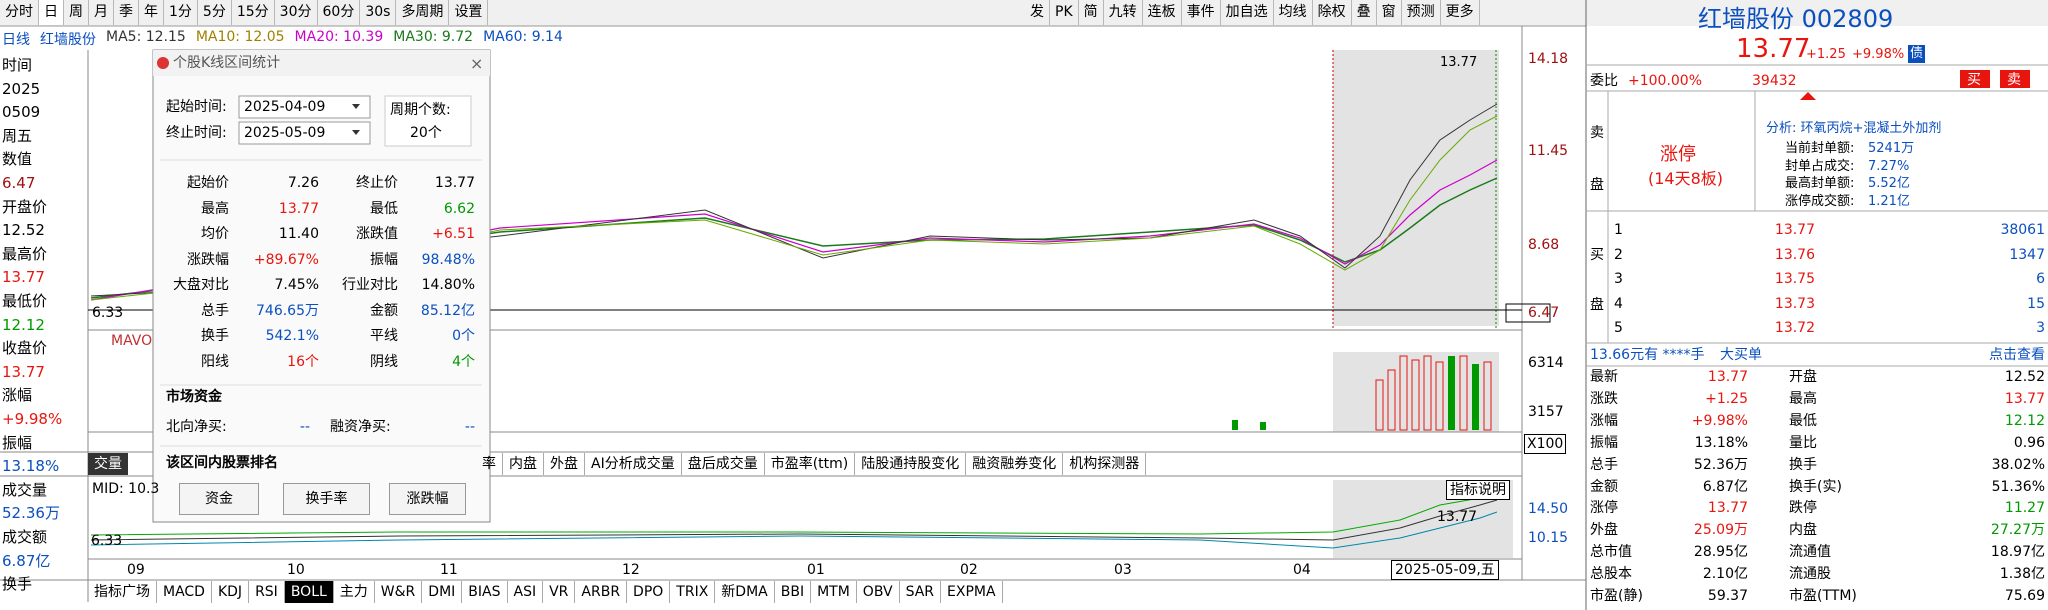  What do you see at coordinates (377, 183) in the screenshot?
I see `stat-label: 终止价` at bounding box center [377, 183].